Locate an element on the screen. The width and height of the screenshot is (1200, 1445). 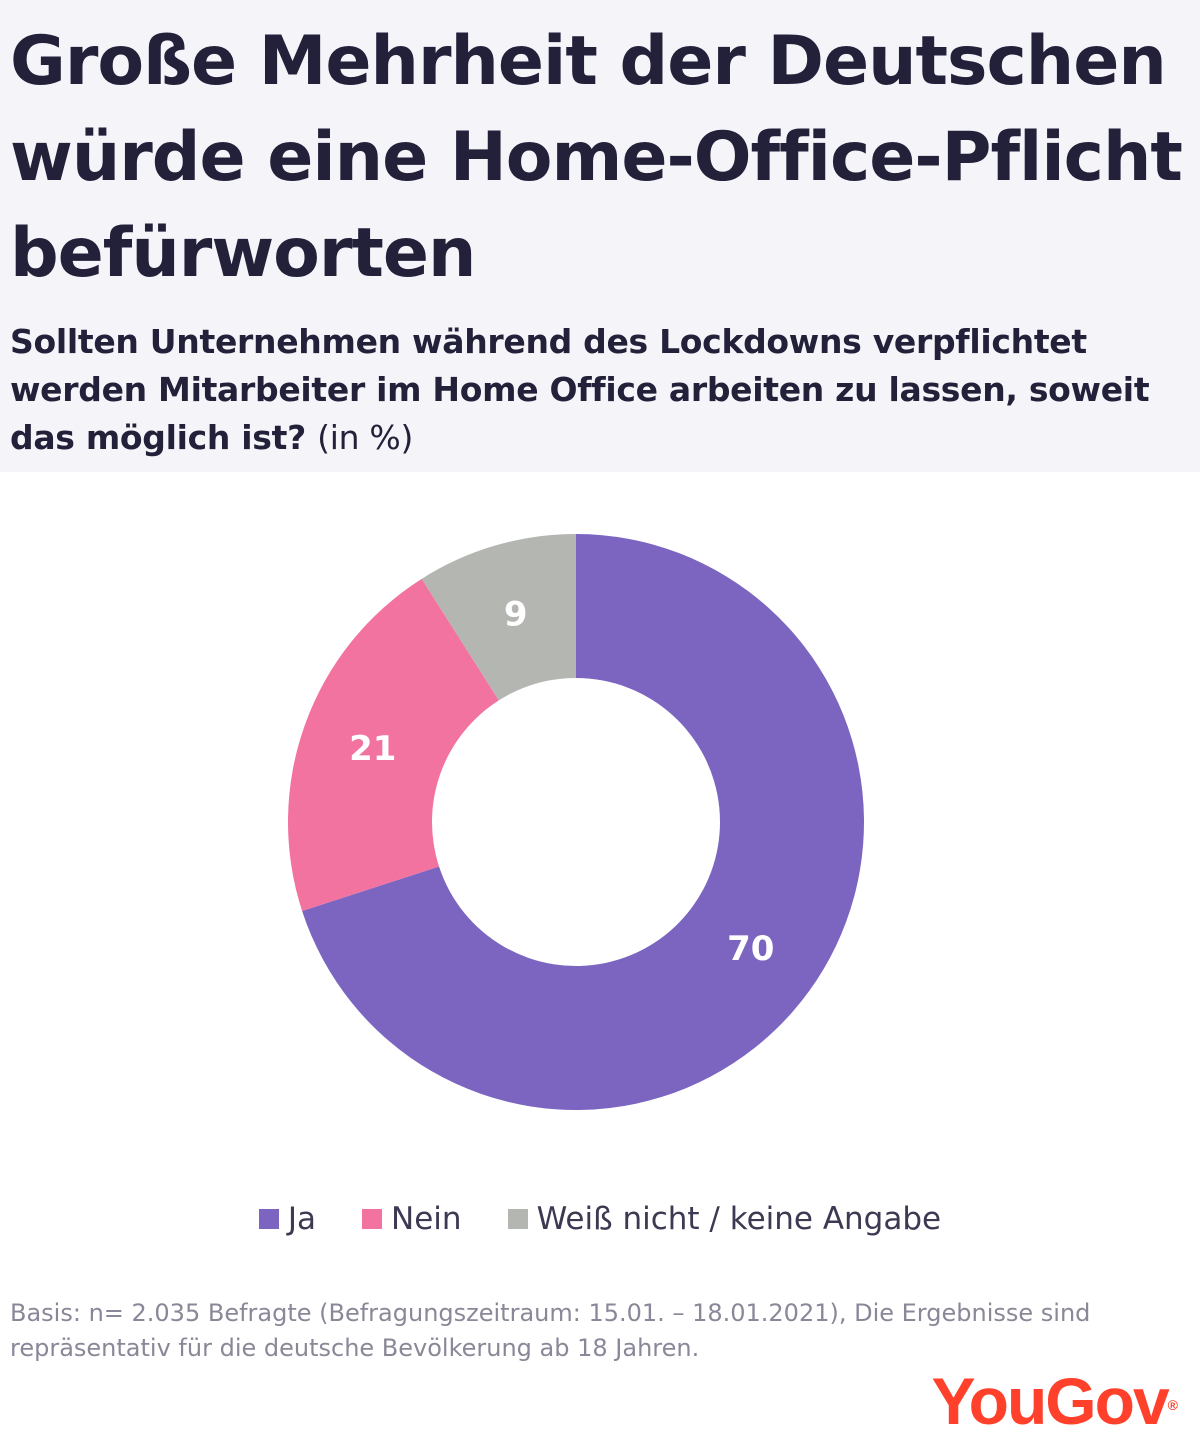
logo-text: YouGov is located at coordinates (1050, 1401).